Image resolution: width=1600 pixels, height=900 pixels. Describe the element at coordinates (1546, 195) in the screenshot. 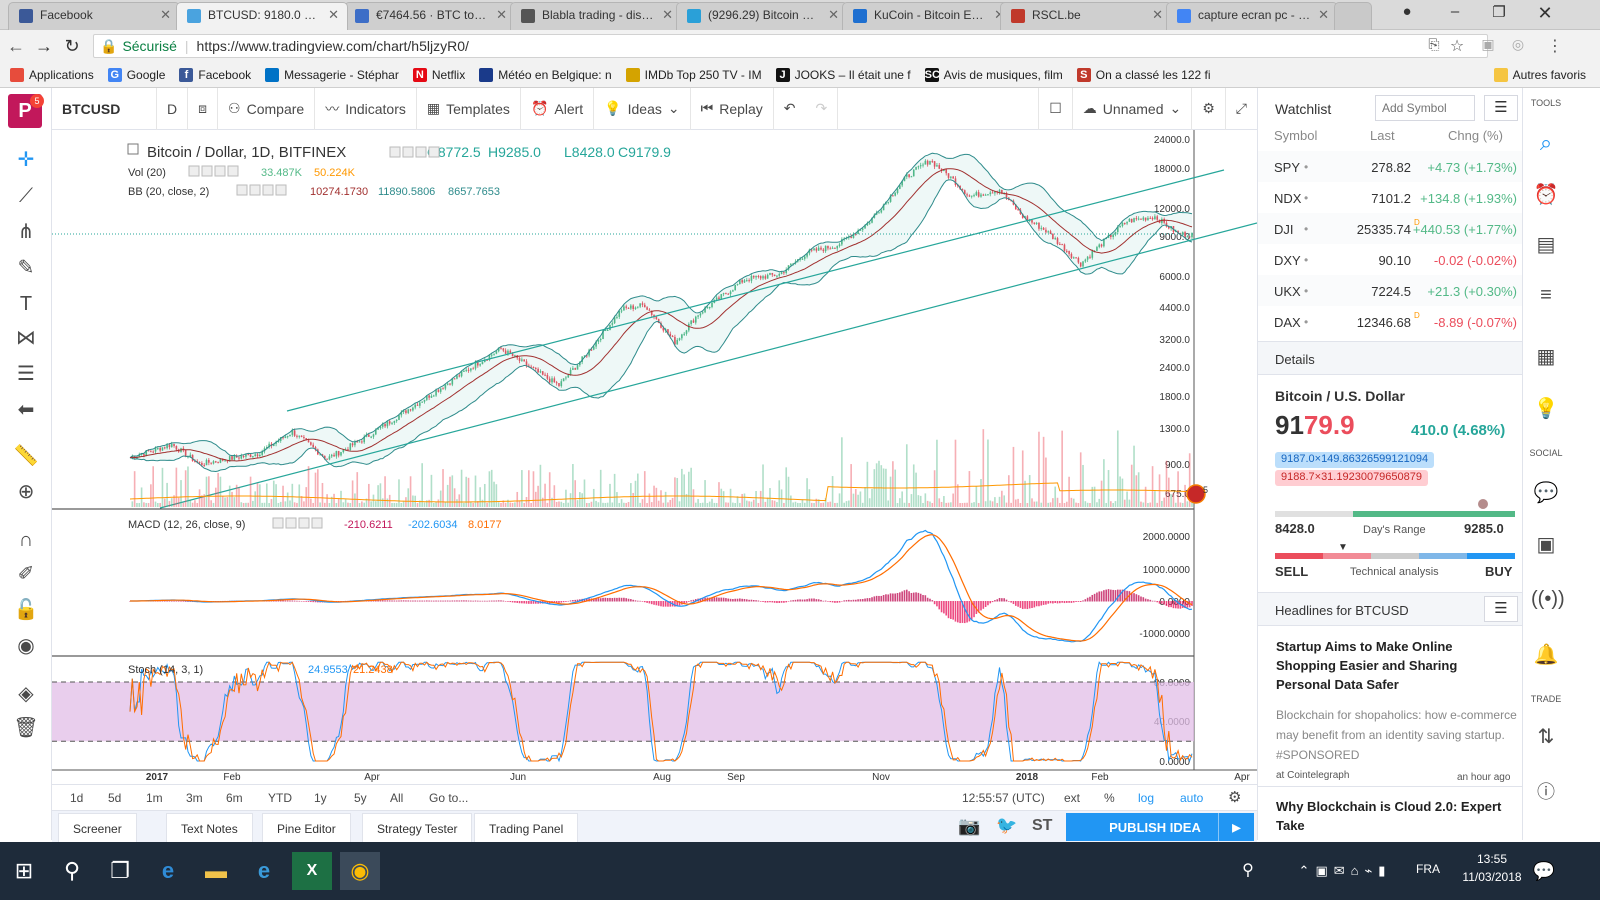

I see `alarm-clock-icon: ⏰` at that location.